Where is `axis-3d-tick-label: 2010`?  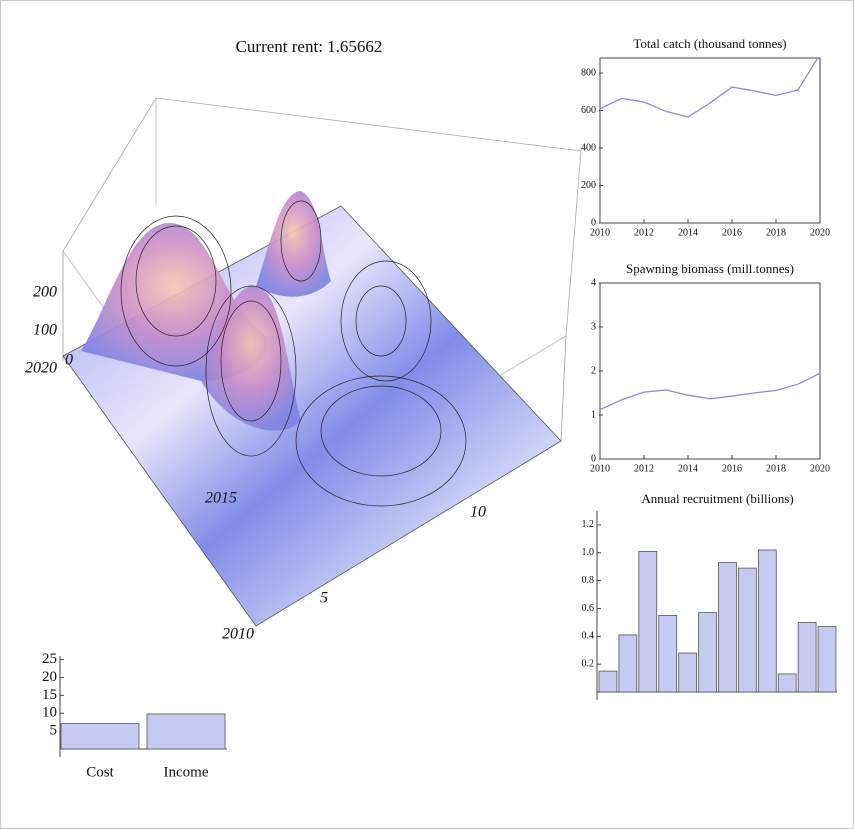
axis-3d-tick-label: 2010 is located at coordinates (238, 634).